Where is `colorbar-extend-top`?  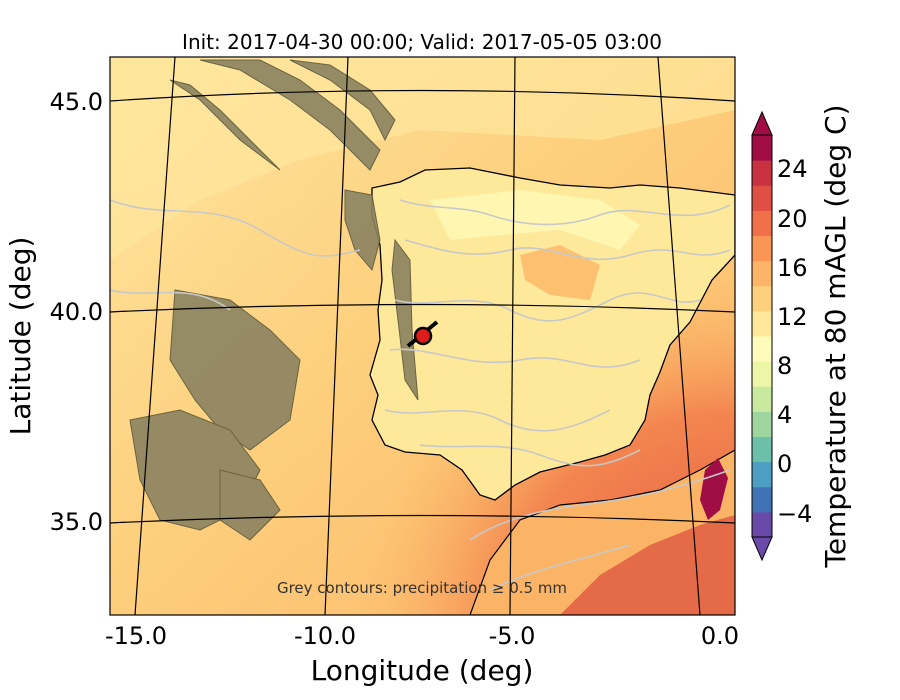
colorbar-extend-top is located at coordinates (762, 123).